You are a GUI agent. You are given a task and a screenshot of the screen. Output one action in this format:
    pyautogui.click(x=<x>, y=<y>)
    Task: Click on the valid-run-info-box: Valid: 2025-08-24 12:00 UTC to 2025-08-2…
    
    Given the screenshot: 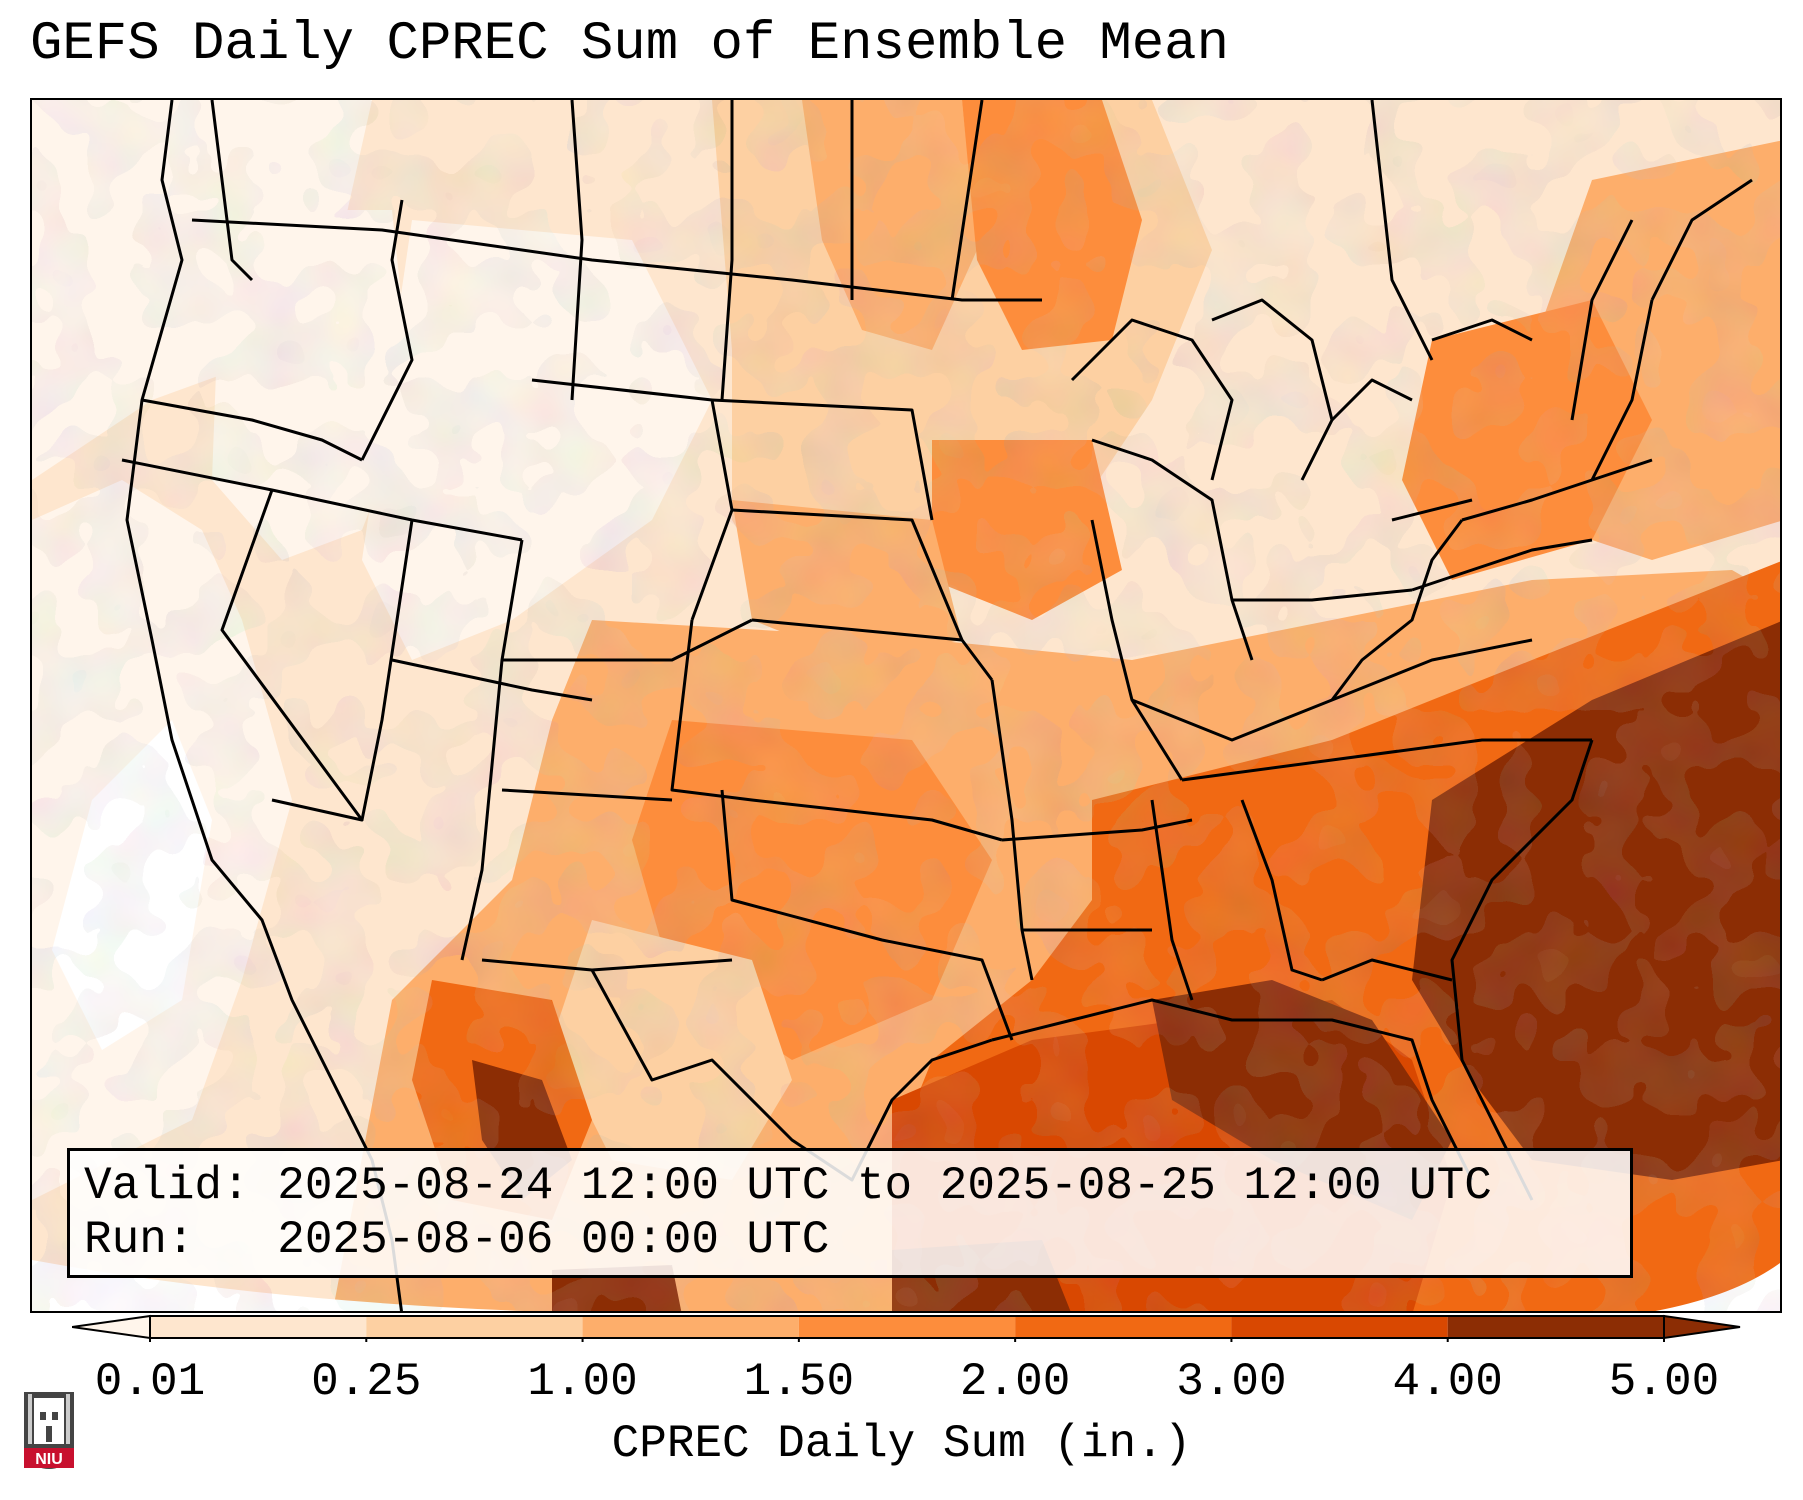 What is the action you would take?
    pyautogui.click(x=850, y=1213)
    